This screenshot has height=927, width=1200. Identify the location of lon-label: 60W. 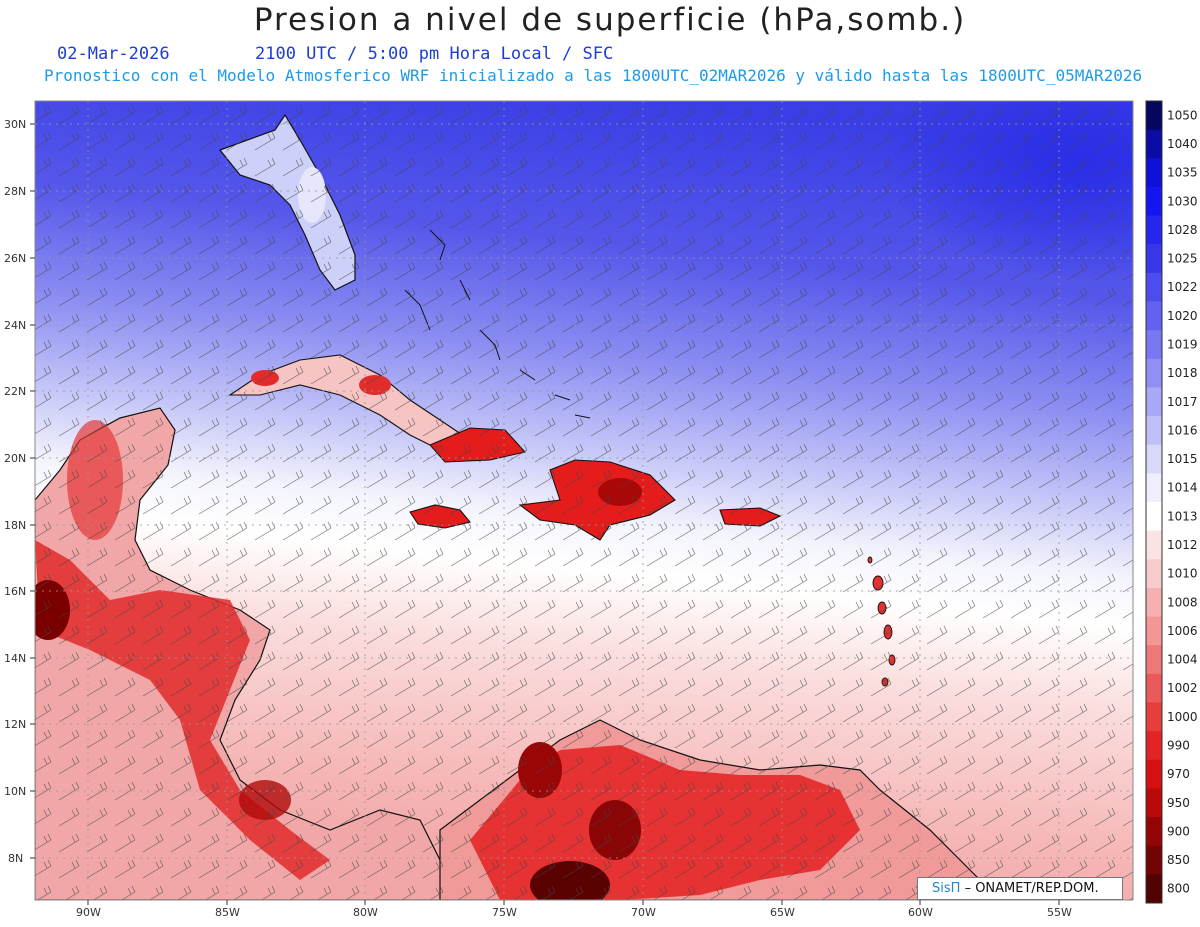
(920, 912).